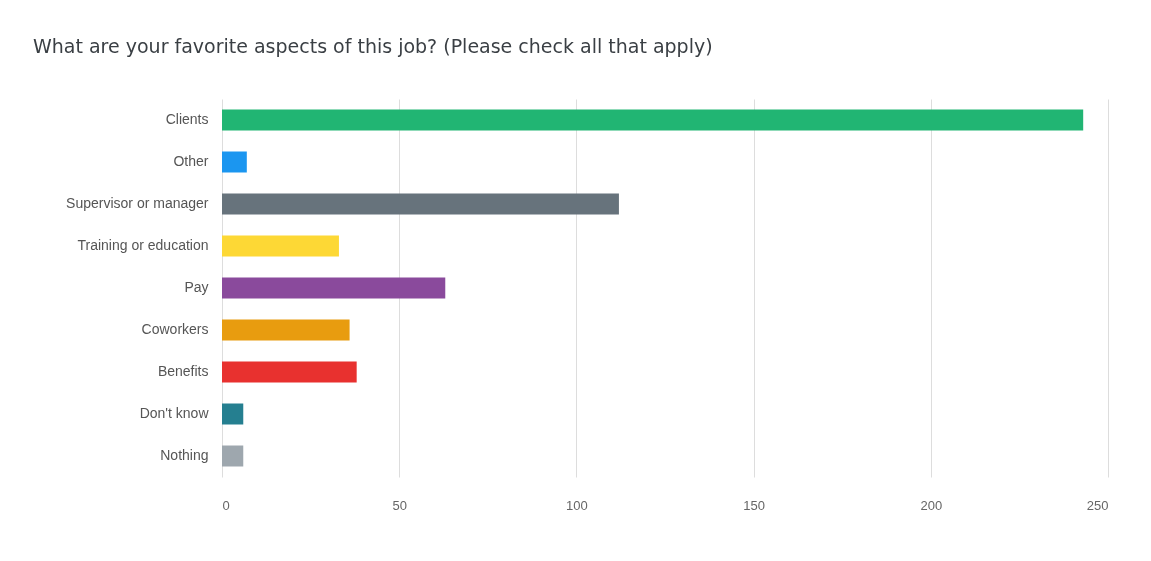  Describe the element at coordinates (196, 287) in the screenshot. I see `y-tick-label: Pay` at that location.